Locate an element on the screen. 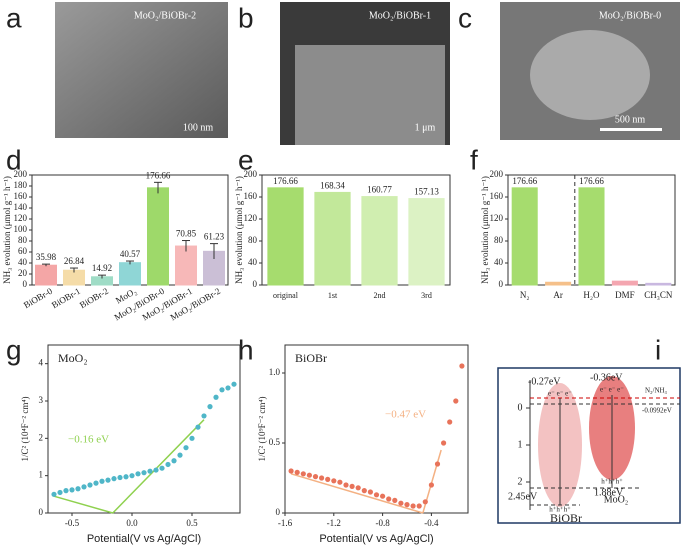  x-tick-label: -0.4 is located at coordinates (431, 523).